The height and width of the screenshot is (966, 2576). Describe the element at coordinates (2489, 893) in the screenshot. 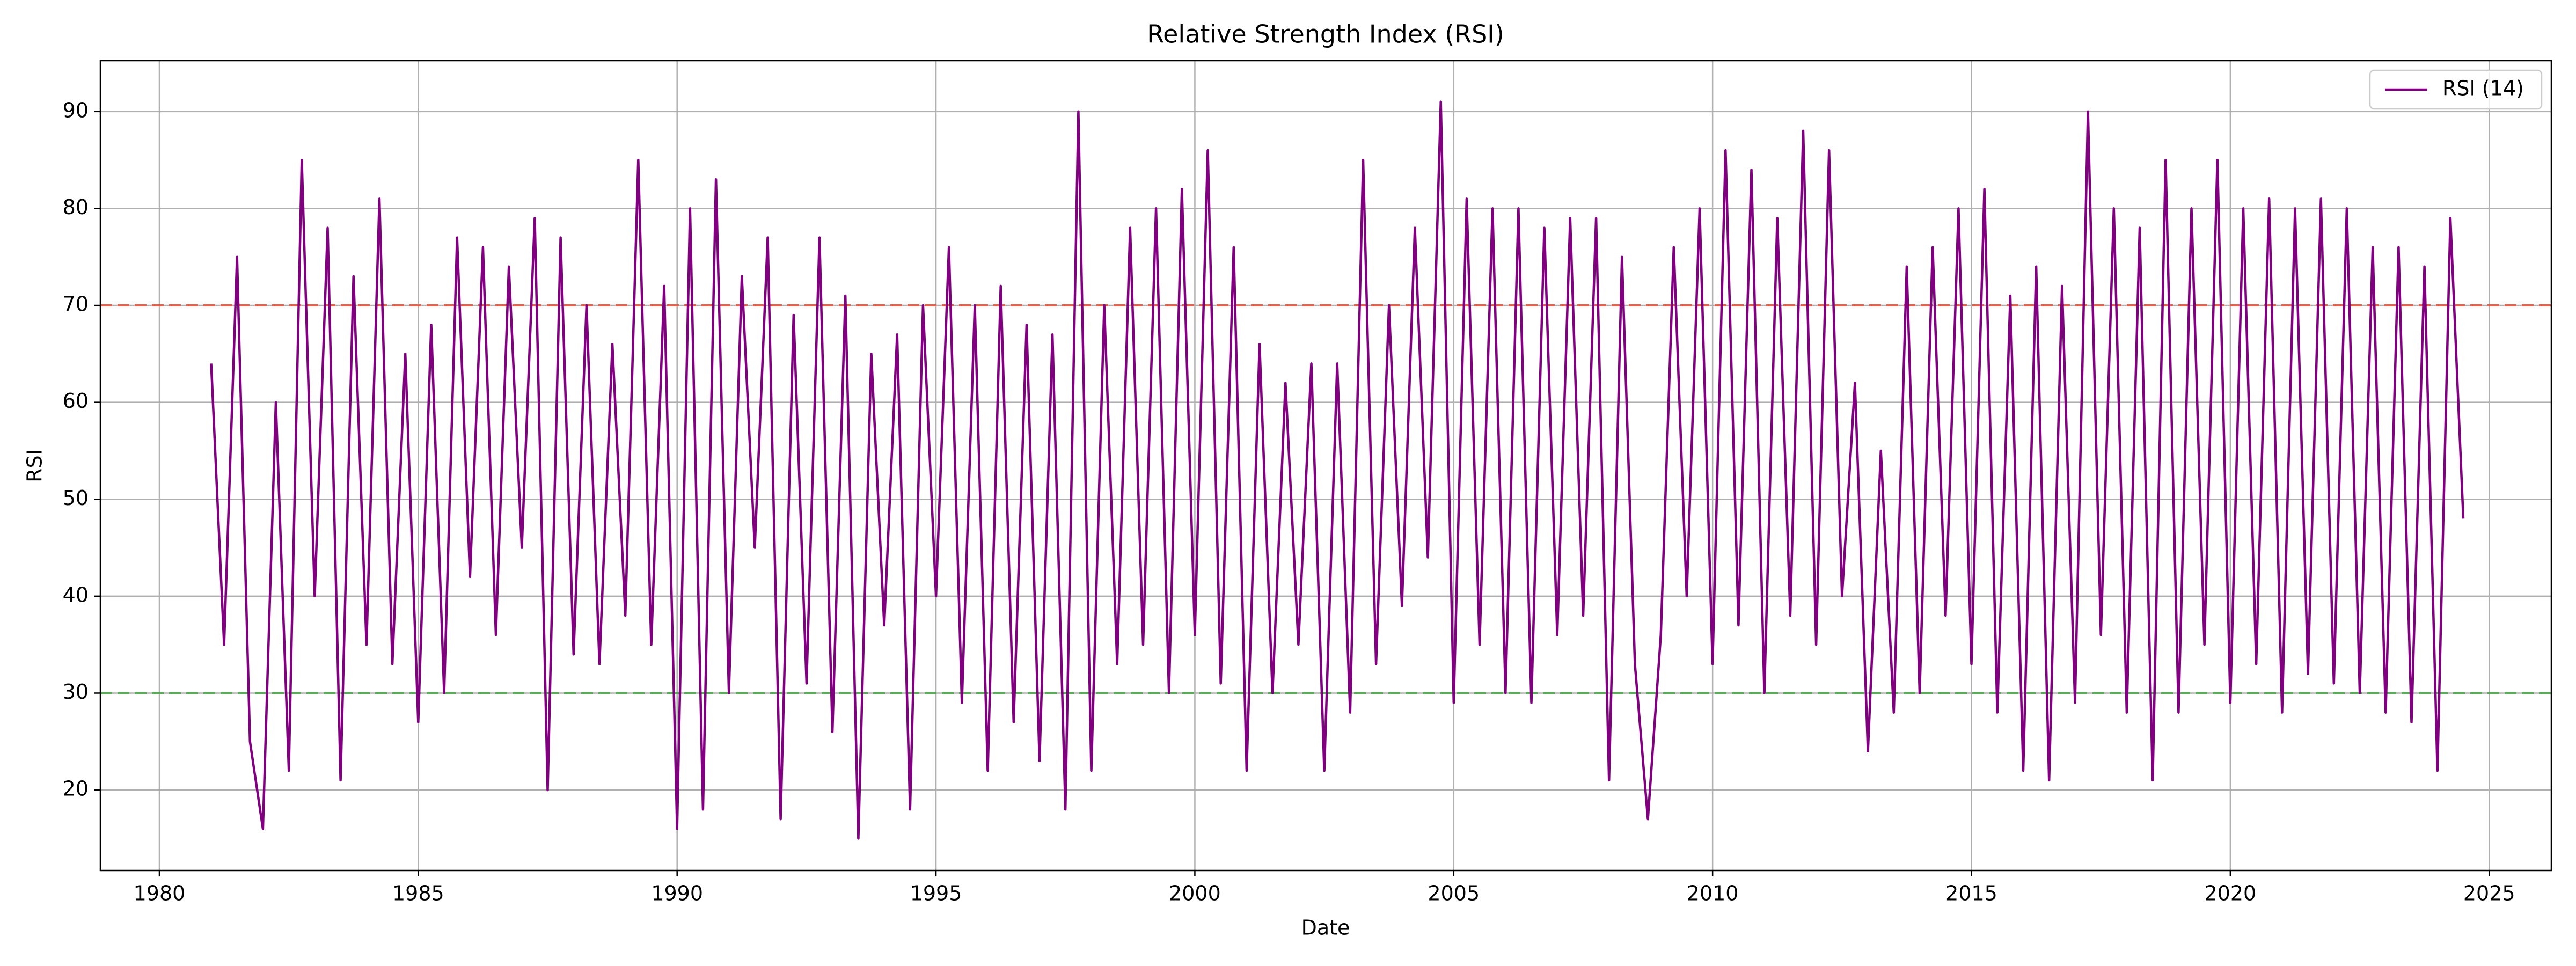

I see `x-tick-label: 2025` at that location.